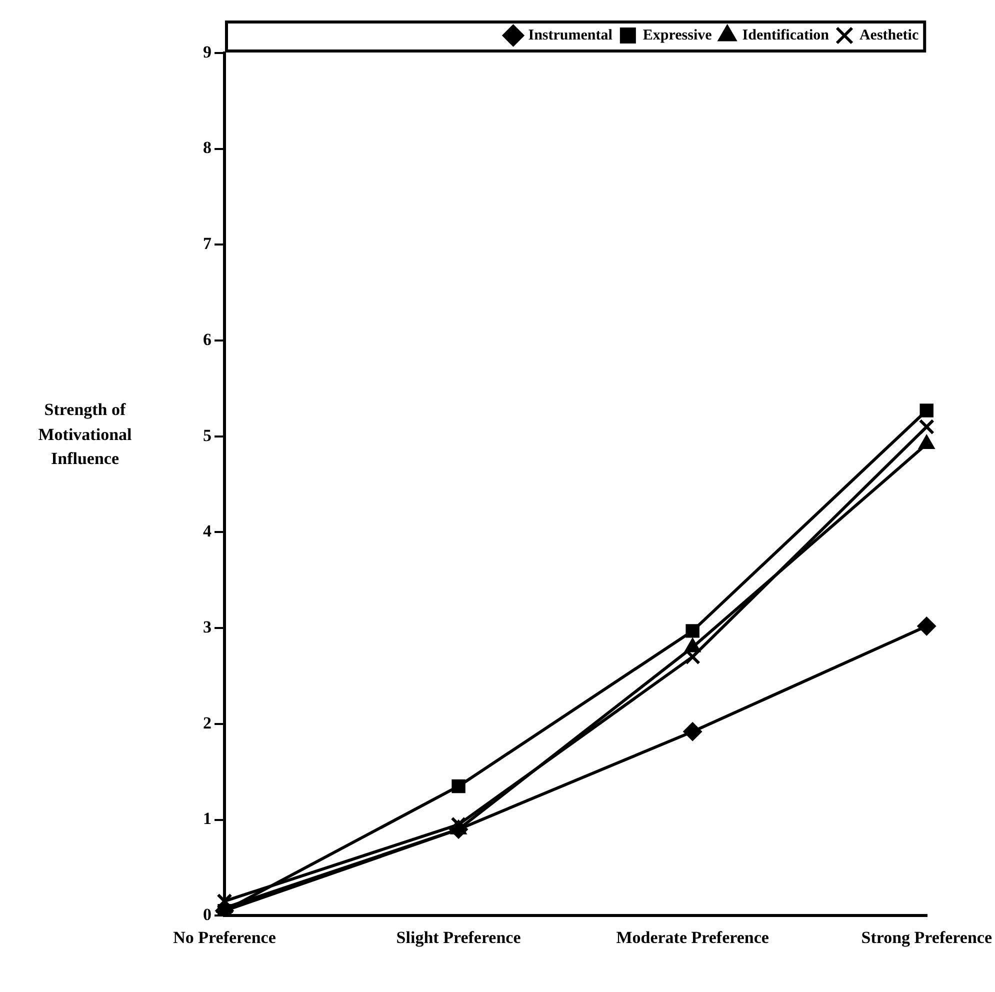  What do you see at coordinates (207, 818) in the screenshot?
I see `y-tick-label: 1` at bounding box center [207, 818].